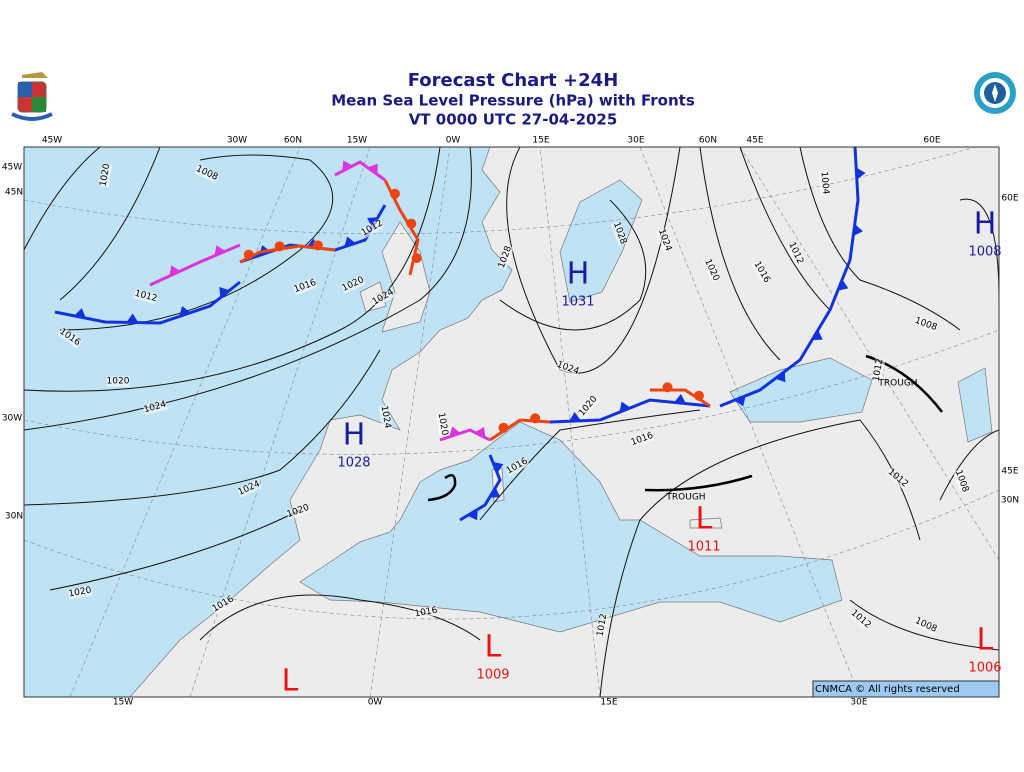  Describe the element at coordinates (984, 668) in the screenshot. I see `pressure-value: 1006` at that location.